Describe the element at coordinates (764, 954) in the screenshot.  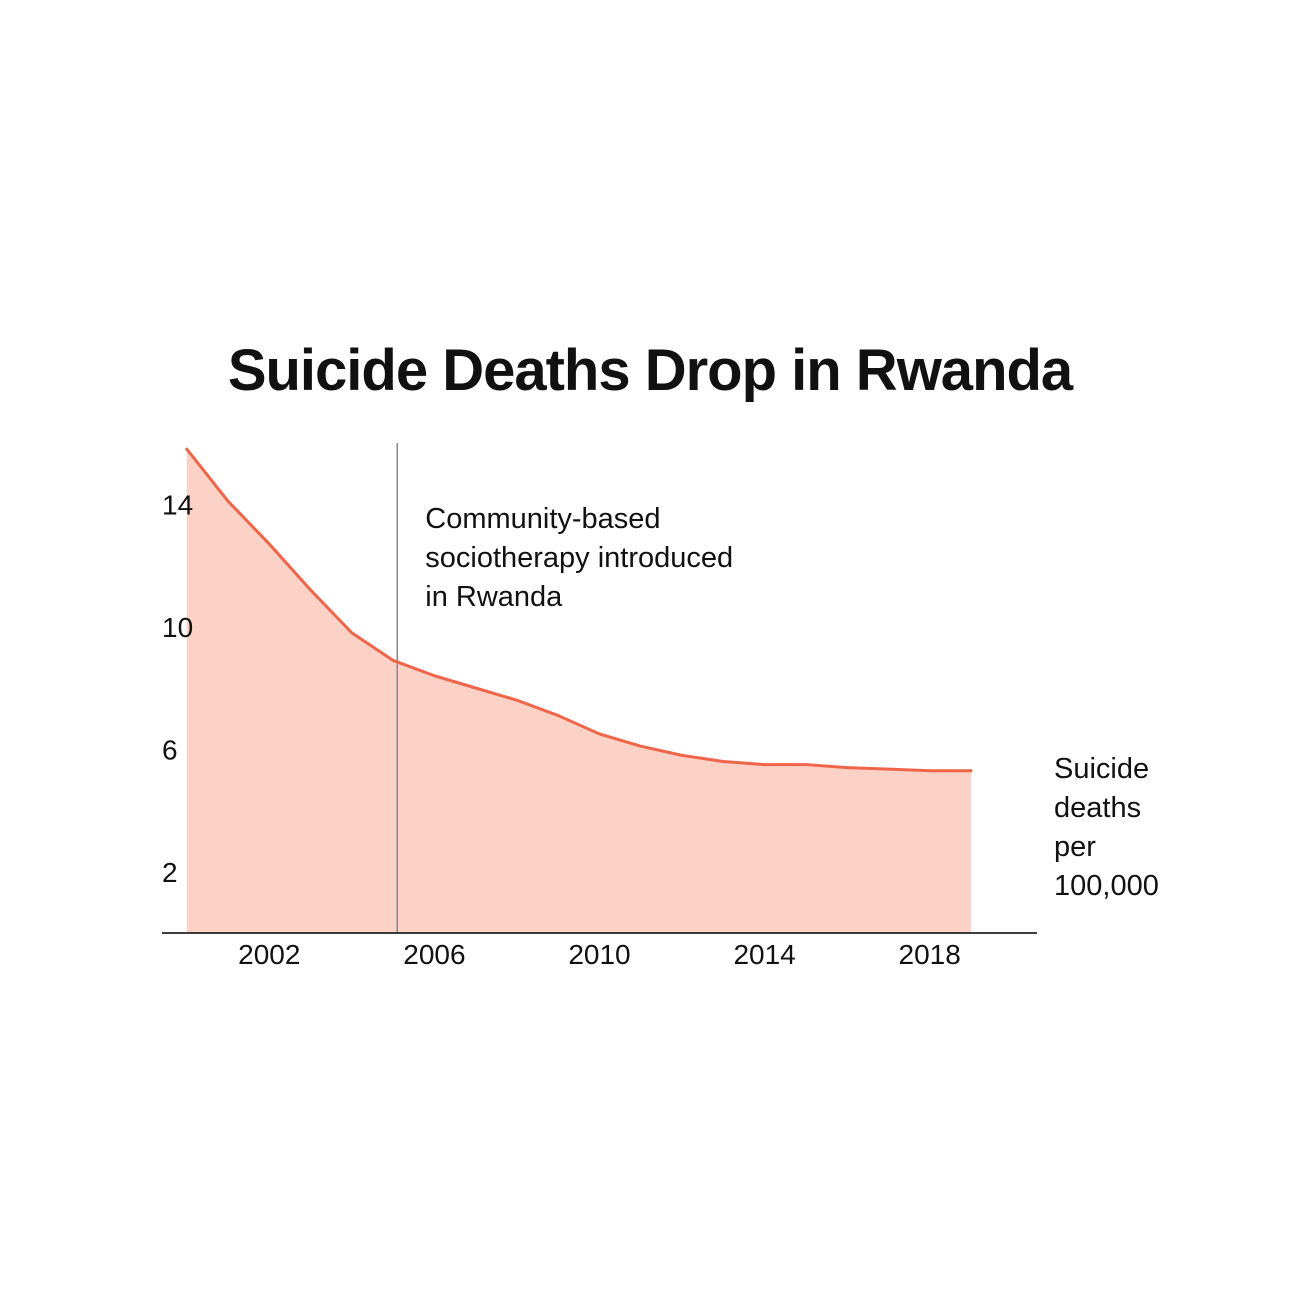
I see `x-tick-label: 2014` at that location.